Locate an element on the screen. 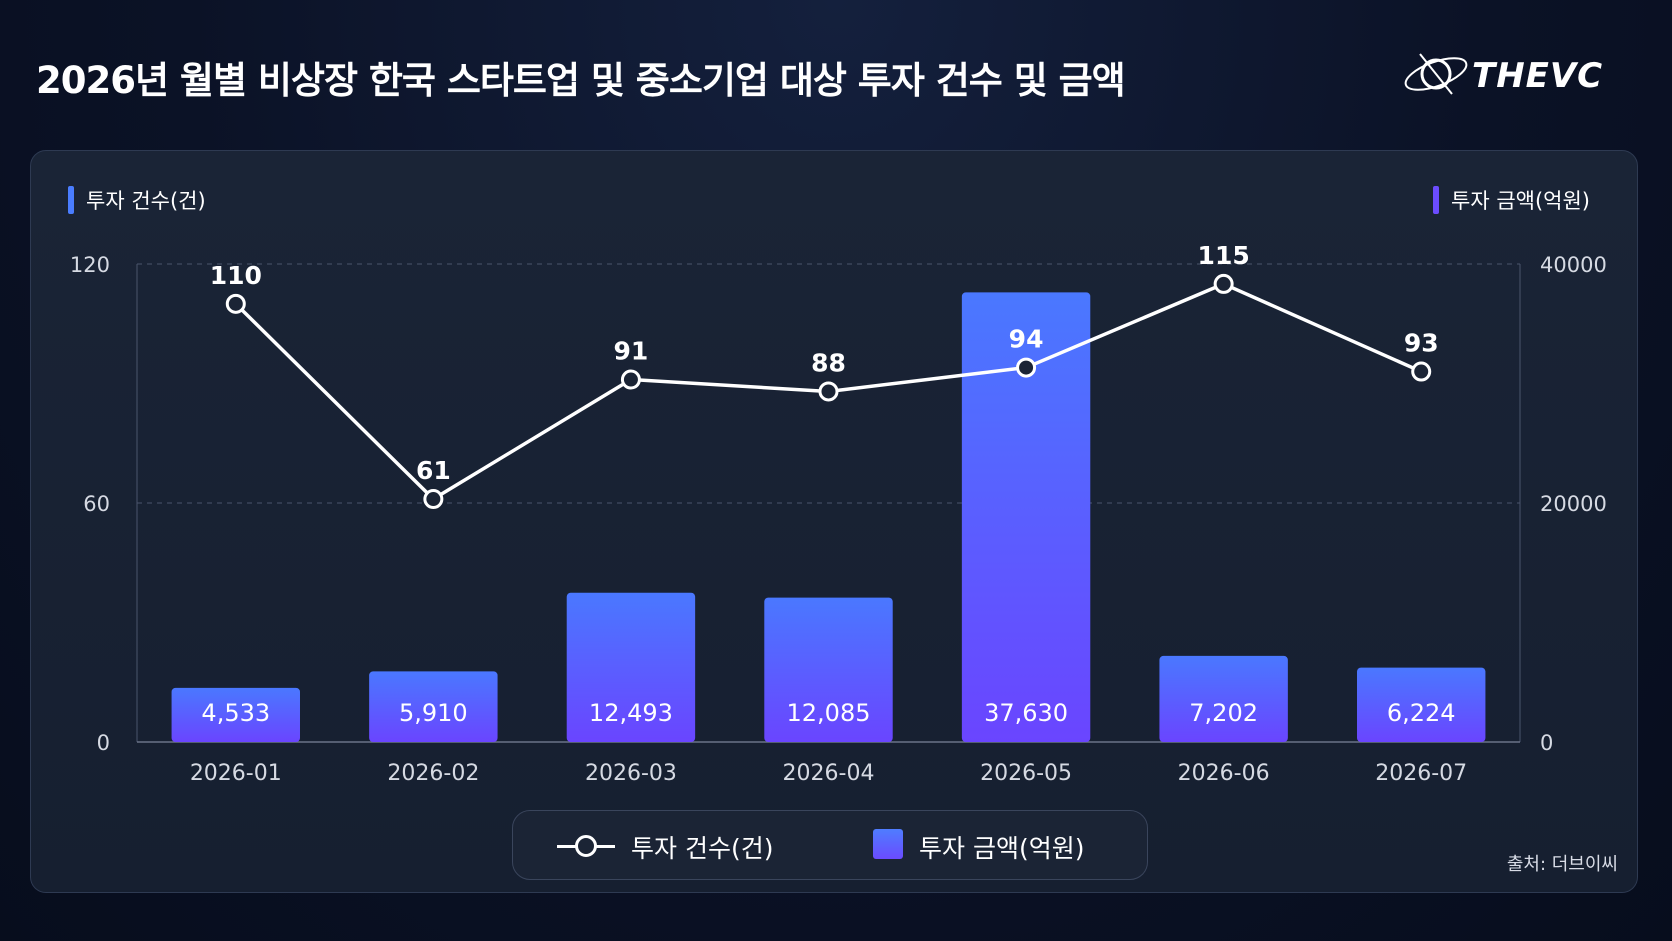 This screenshot has height=941, width=1672. legend-item-count: 투자 건수(건) is located at coordinates (702, 848).